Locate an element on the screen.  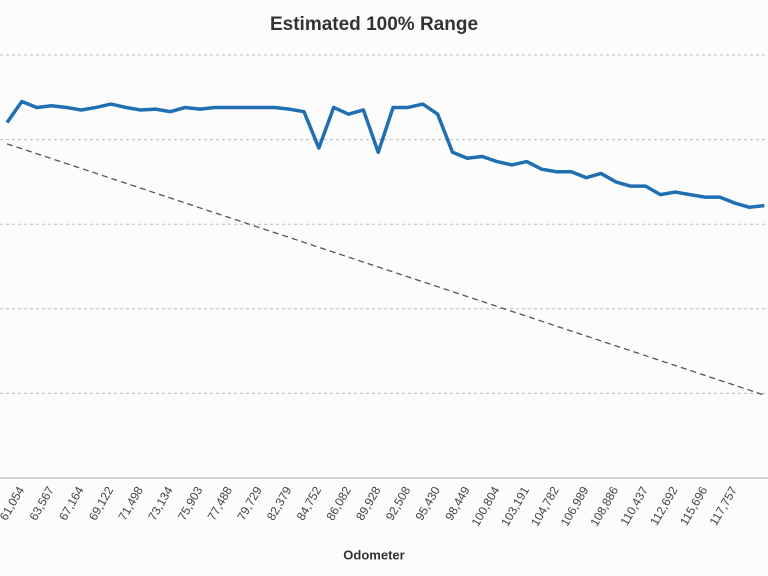
x-tick-label: 84,752 is located at coordinates (309, 503).